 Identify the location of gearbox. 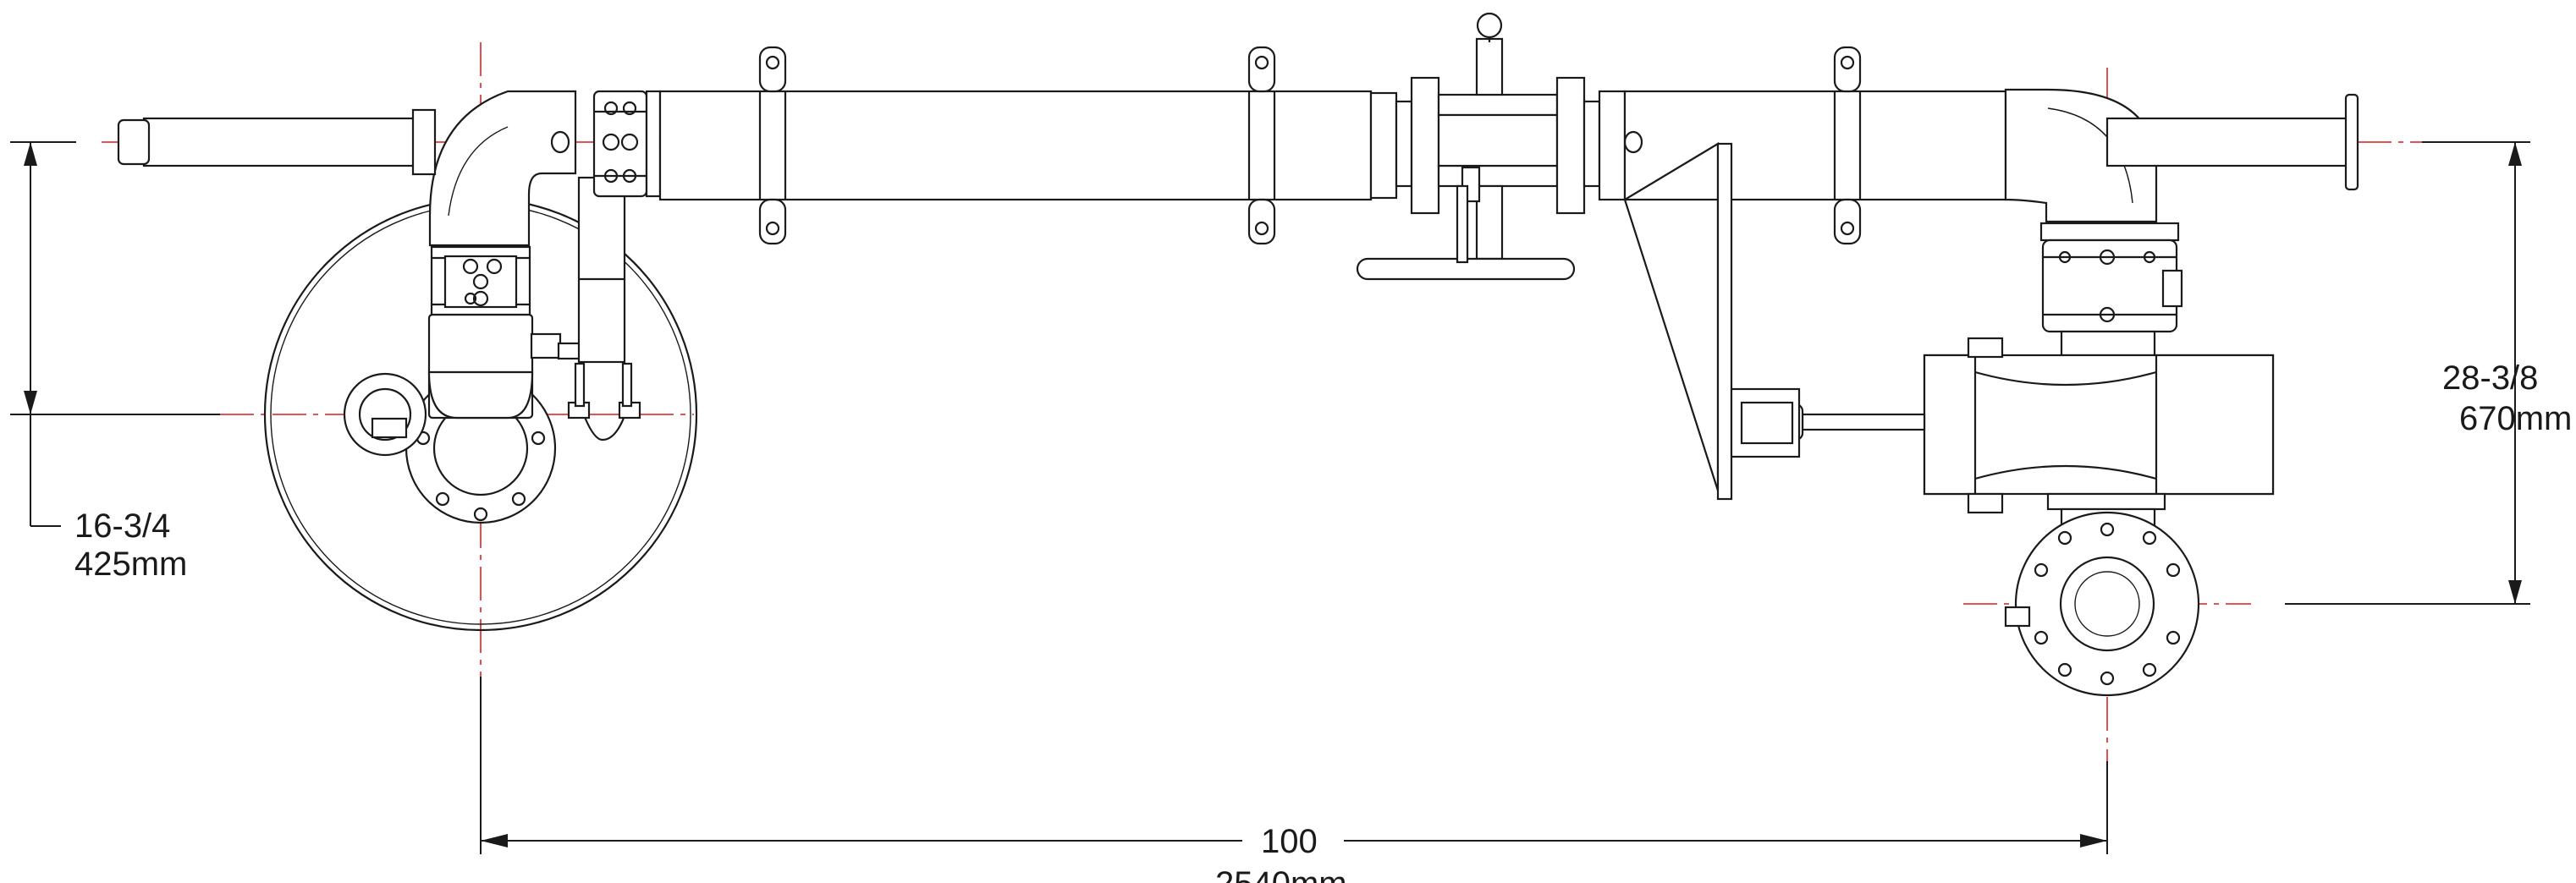
(2109, 286).